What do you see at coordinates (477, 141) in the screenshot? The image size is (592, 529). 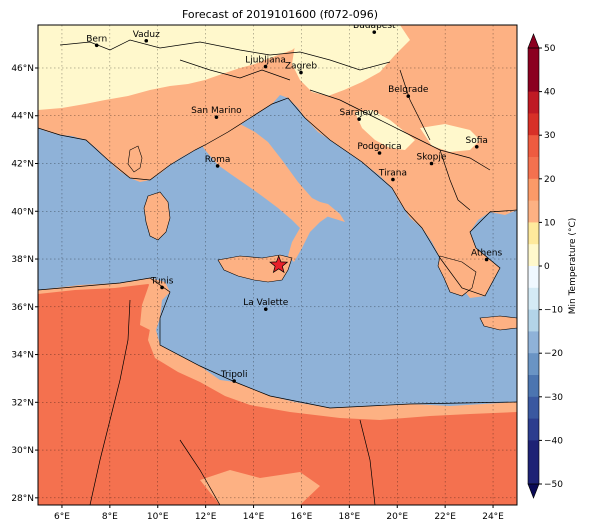 I see `city-label: Sofia` at bounding box center [477, 141].